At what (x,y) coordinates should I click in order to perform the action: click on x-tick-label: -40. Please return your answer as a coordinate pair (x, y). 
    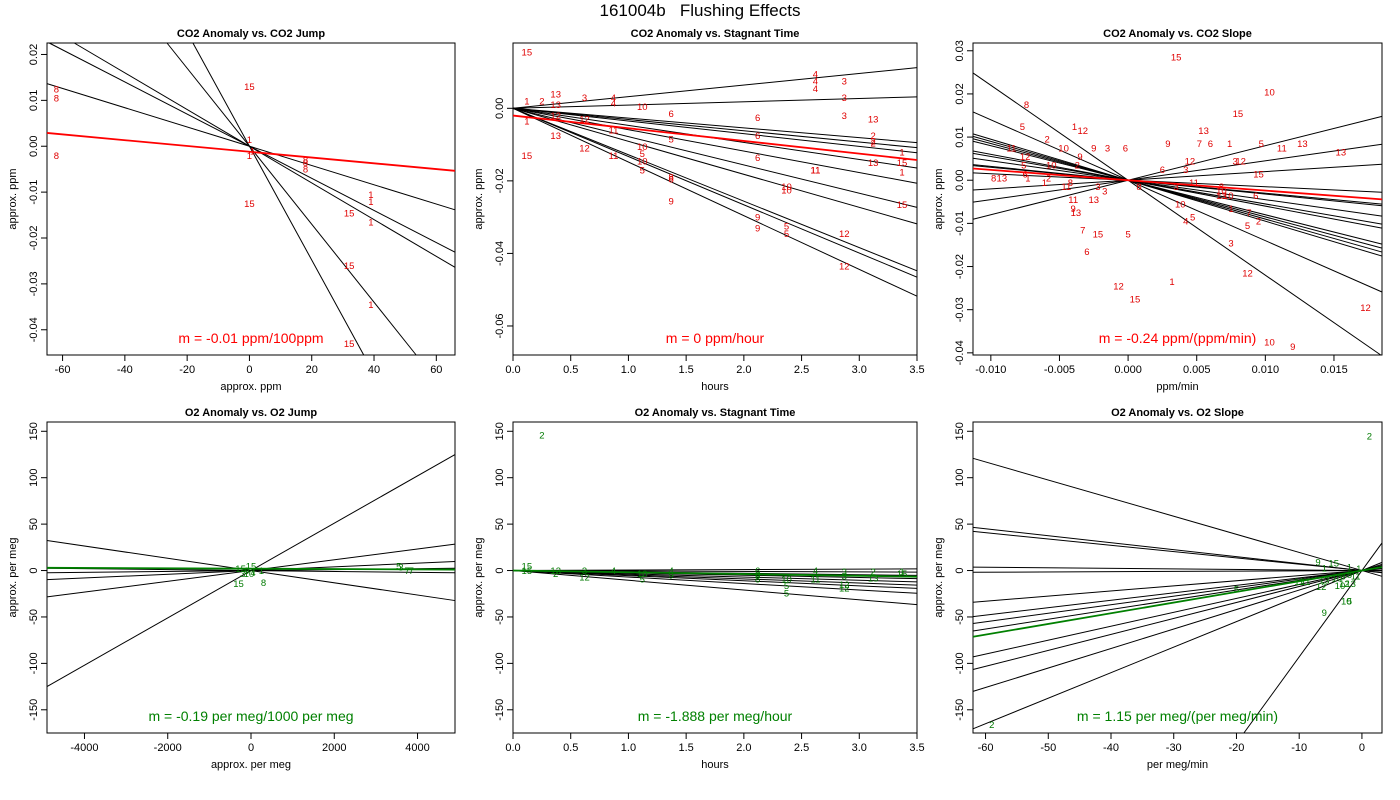
    Looking at the image, I should click on (125, 370).